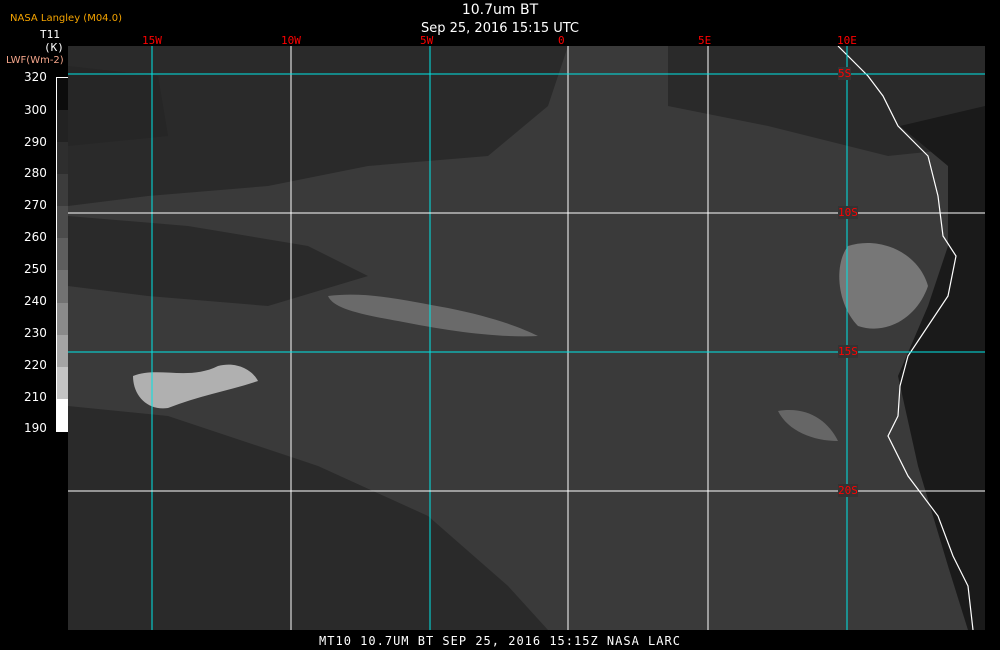 Image resolution: width=1000 pixels, height=650 pixels. What do you see at coordinates (848, 212) in the screenshot?
I see `latitude-label: 10S` at bounding box center [848, 212].